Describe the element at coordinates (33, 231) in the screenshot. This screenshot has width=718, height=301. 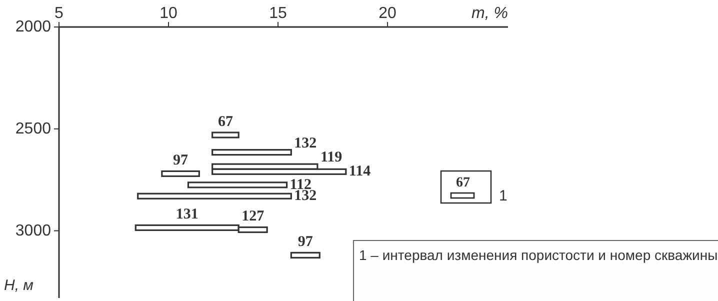
I see `y-tick-label: 3000` at that location.